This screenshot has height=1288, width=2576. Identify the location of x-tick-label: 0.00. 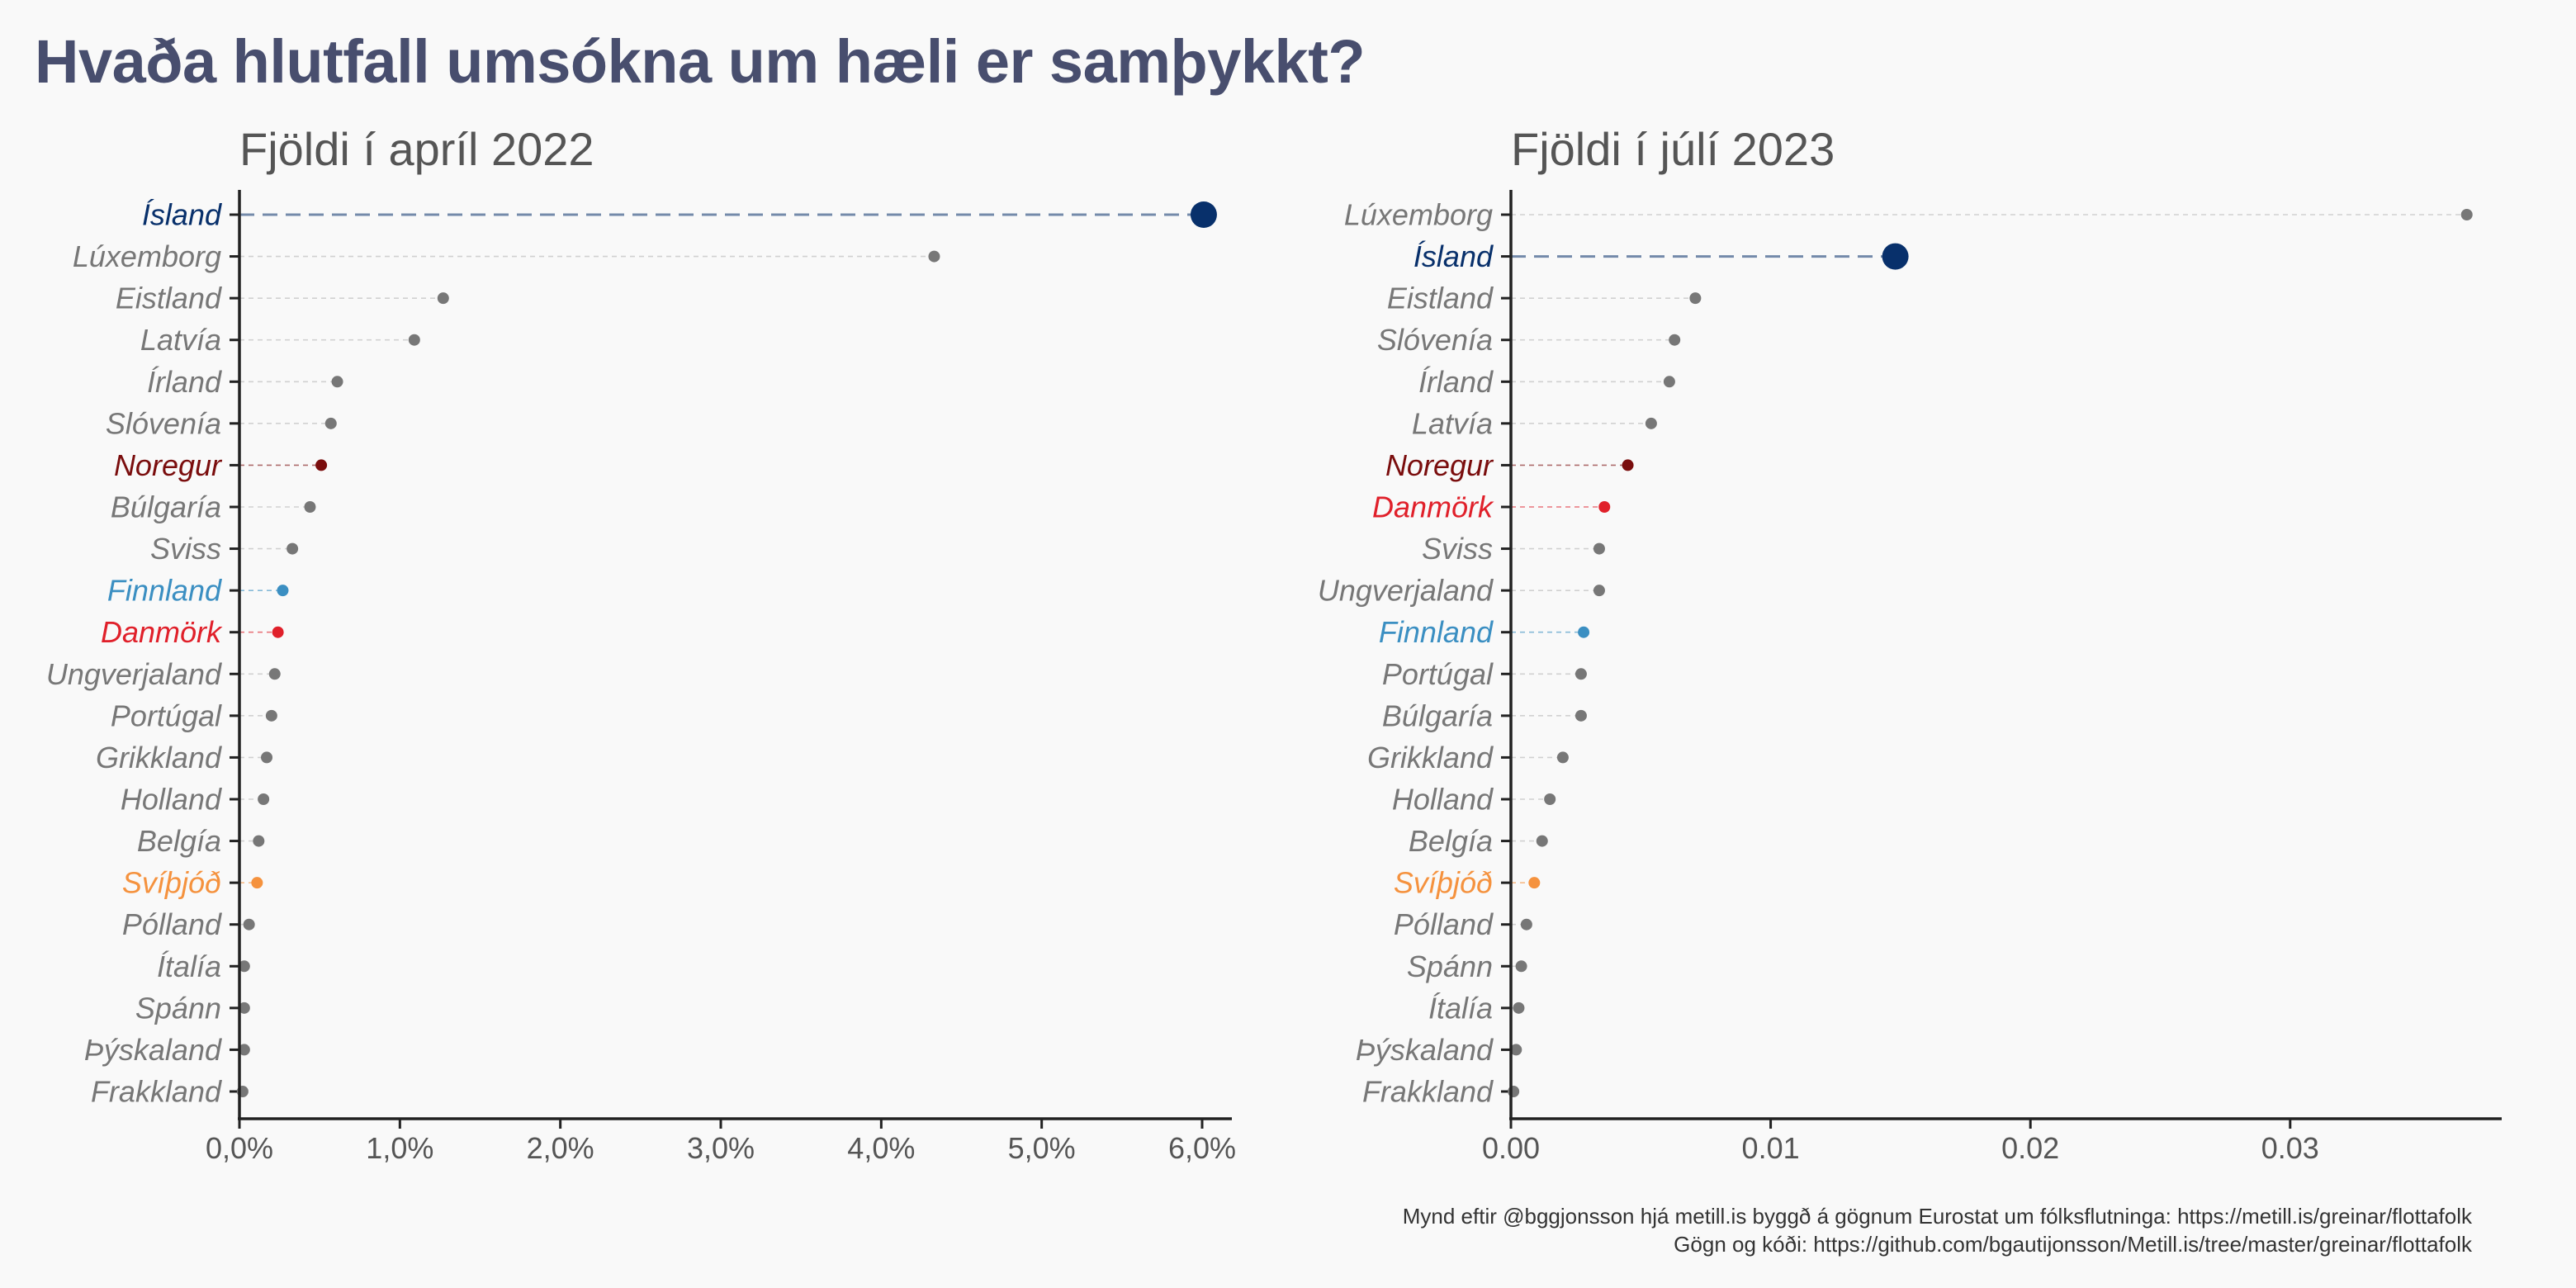
(1511, 1148).